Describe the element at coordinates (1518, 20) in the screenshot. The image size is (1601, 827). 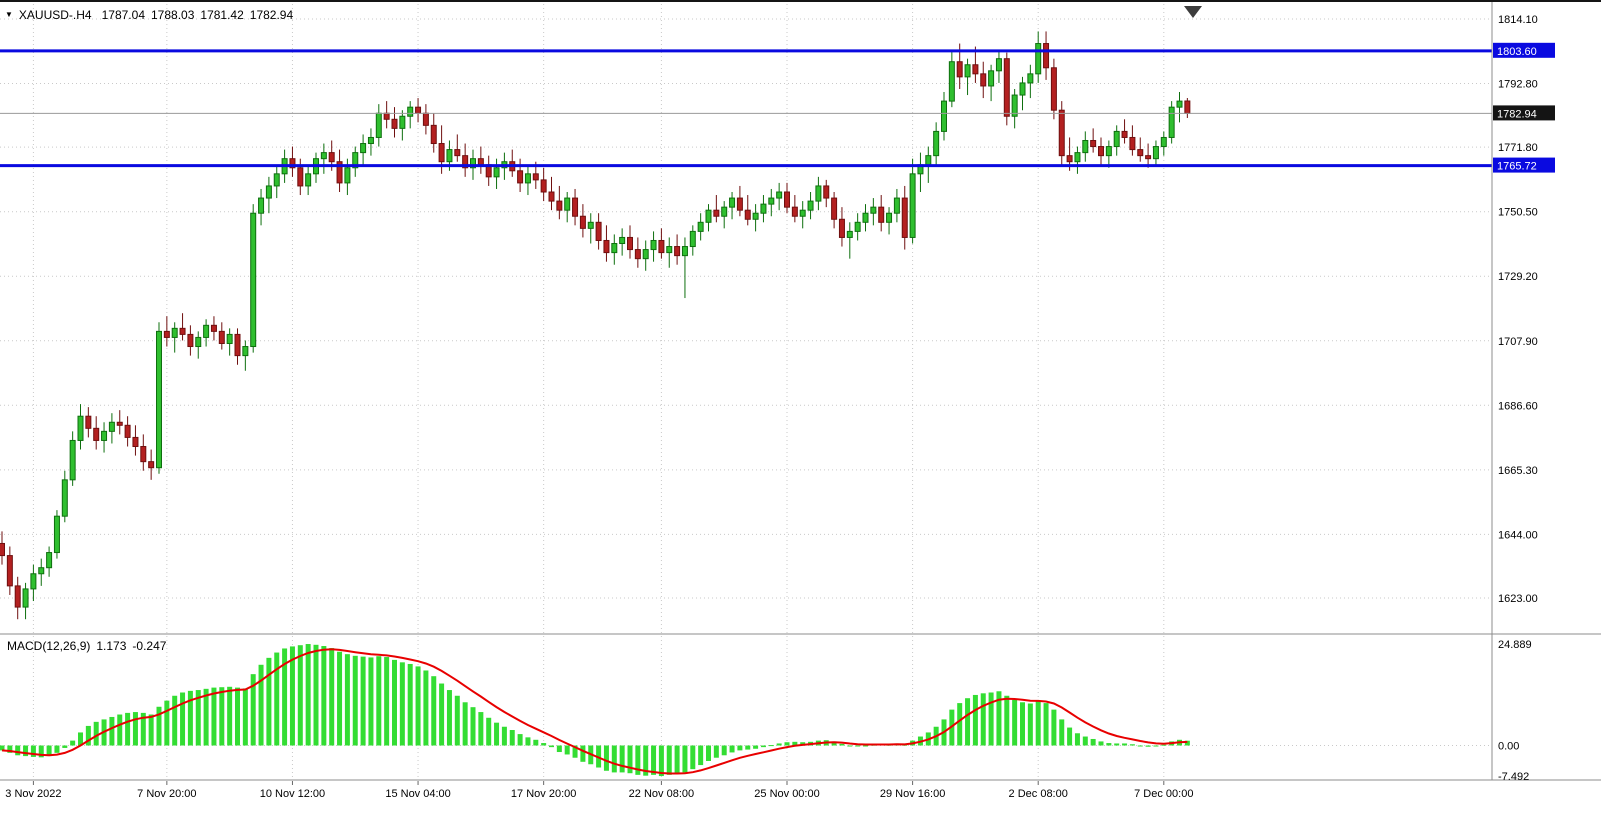
I see `price-axis-label: 1814.10` at that location.